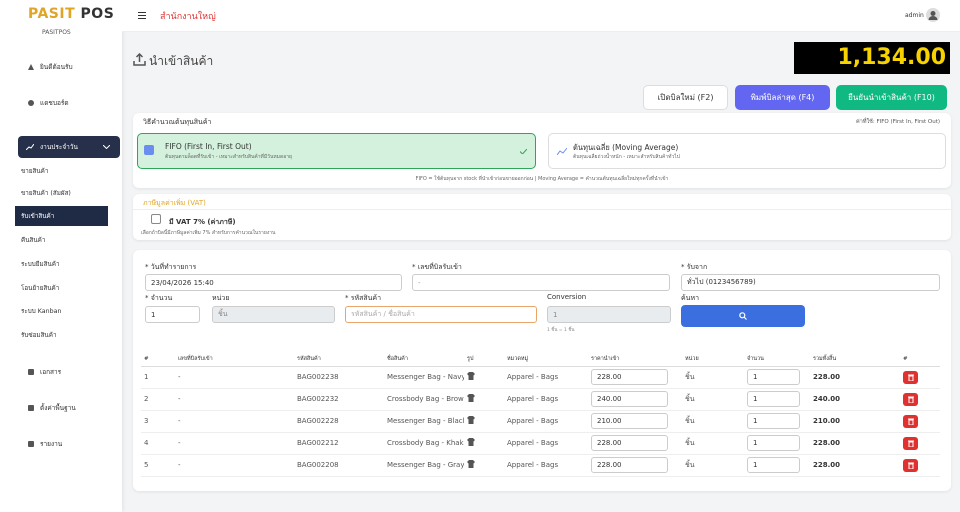 This screenshot has height=512, width=960. I want to click on button-label: เปิดบิลใหม่ (F2), so click(685, 97).